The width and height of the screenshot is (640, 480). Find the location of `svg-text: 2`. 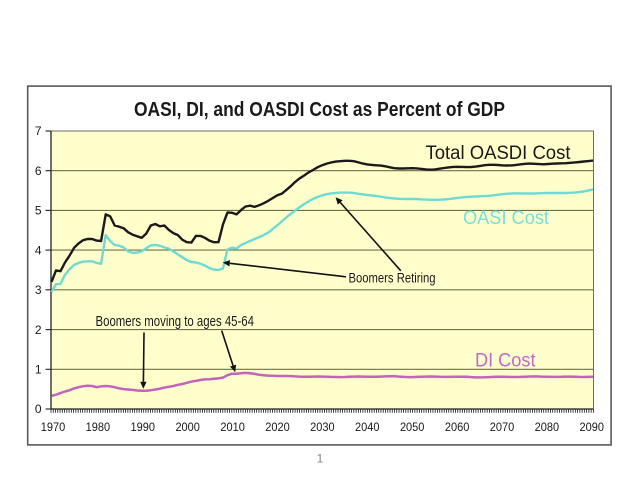

svg-text: 2 is located at coordinates (38, 330).